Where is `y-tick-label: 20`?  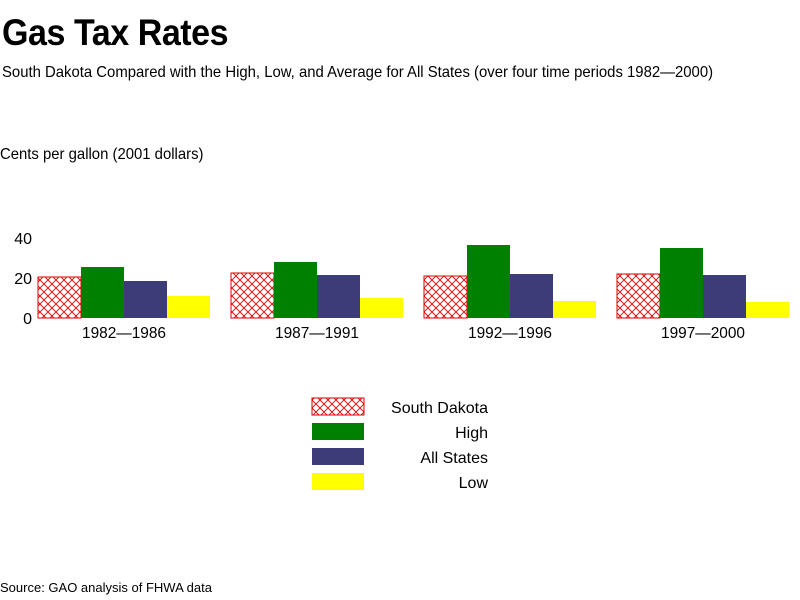
y-tick-label: 20 is located at coordinates (23, 279).